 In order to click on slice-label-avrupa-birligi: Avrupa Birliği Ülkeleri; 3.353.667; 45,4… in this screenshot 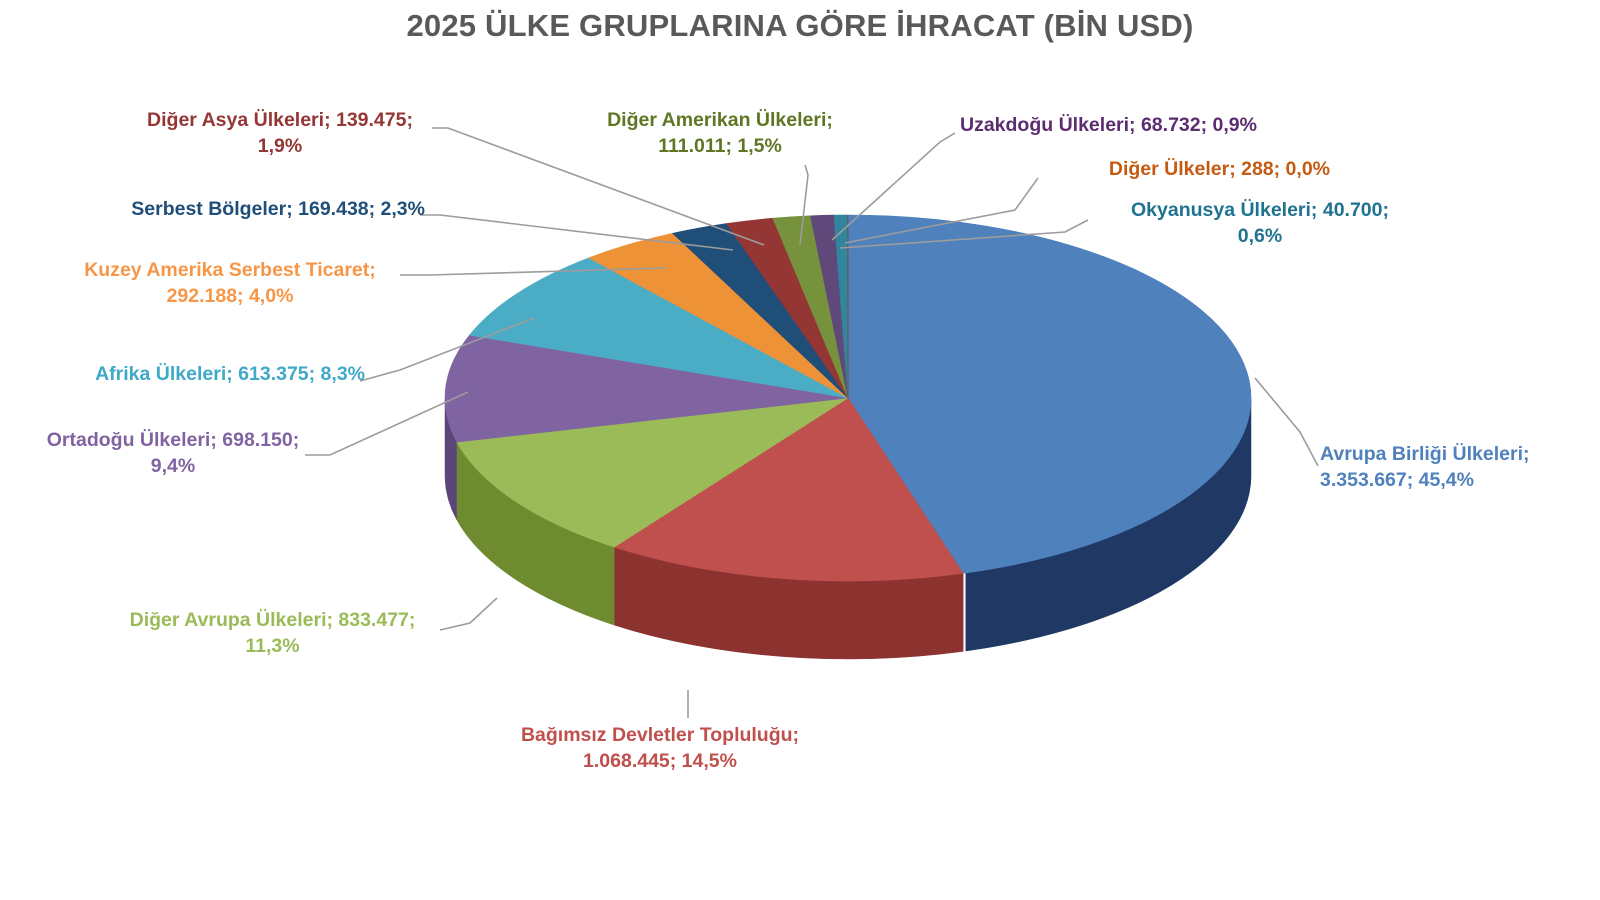, I will do `click(1425, 467)`.